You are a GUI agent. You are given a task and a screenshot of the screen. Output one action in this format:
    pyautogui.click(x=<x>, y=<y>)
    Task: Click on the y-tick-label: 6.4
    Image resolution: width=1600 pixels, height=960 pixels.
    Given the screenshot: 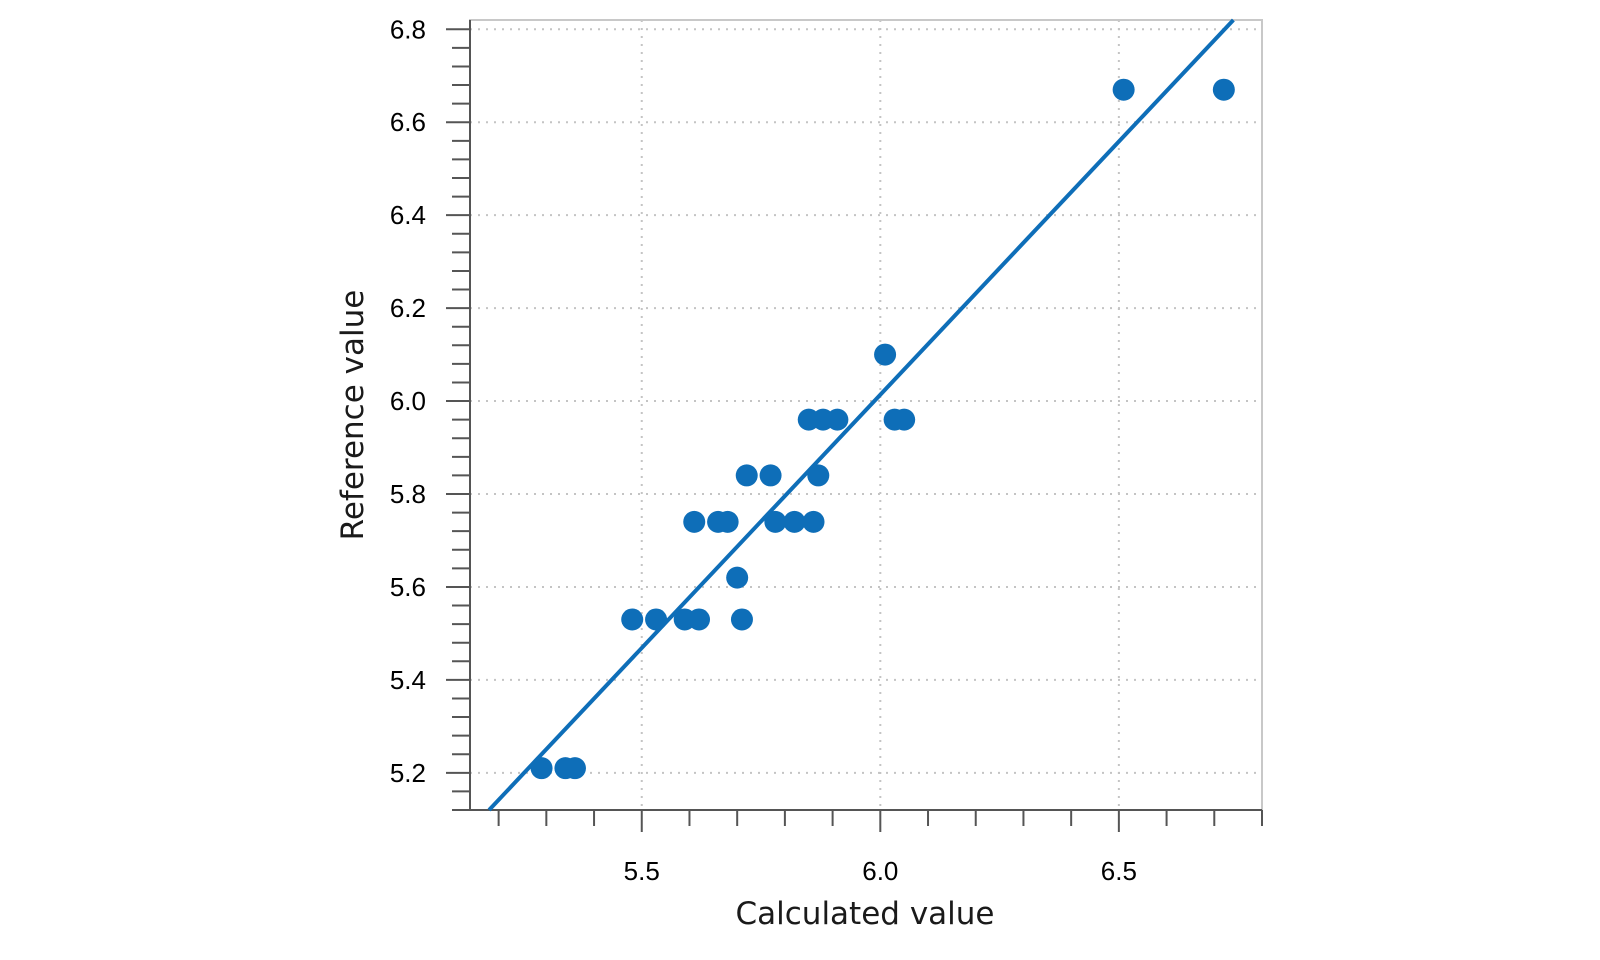 What is the action you would take?
    pyautogui.click(x=408, y=215)
    